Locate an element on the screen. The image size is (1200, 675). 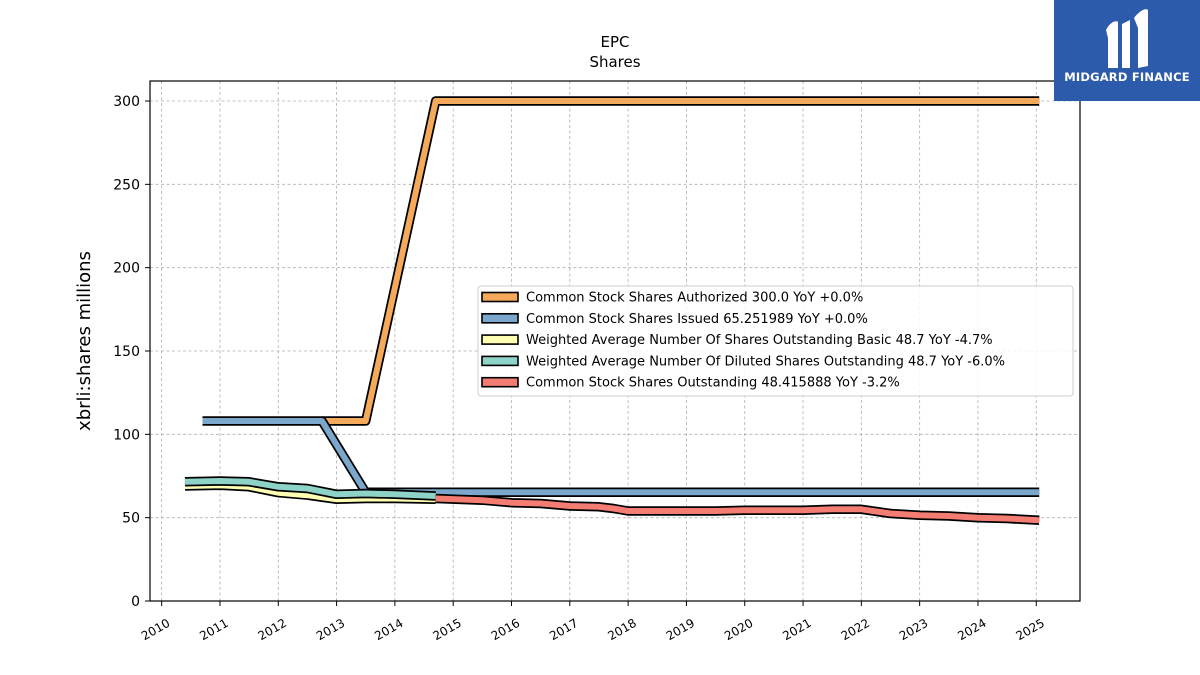
chart-title: EPC is located at coordinates (615, 42).